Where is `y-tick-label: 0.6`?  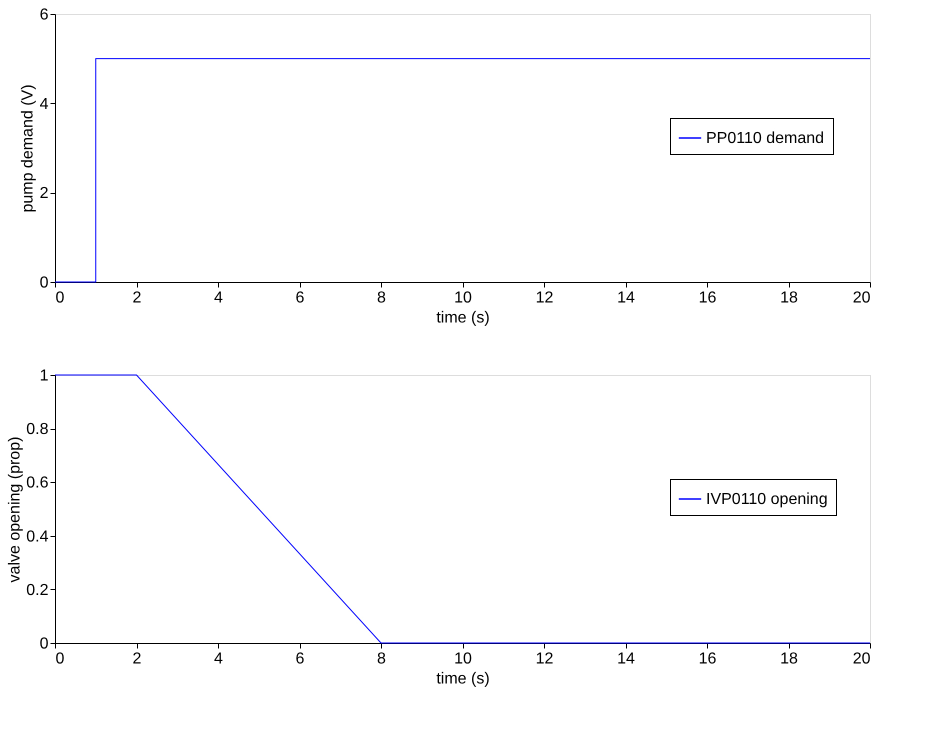
y-tick-label: 0.6 is located at coordinates (37, 483).